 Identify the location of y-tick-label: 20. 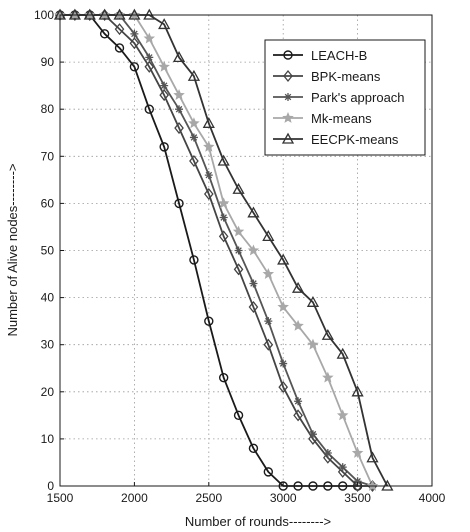
(48, 392).